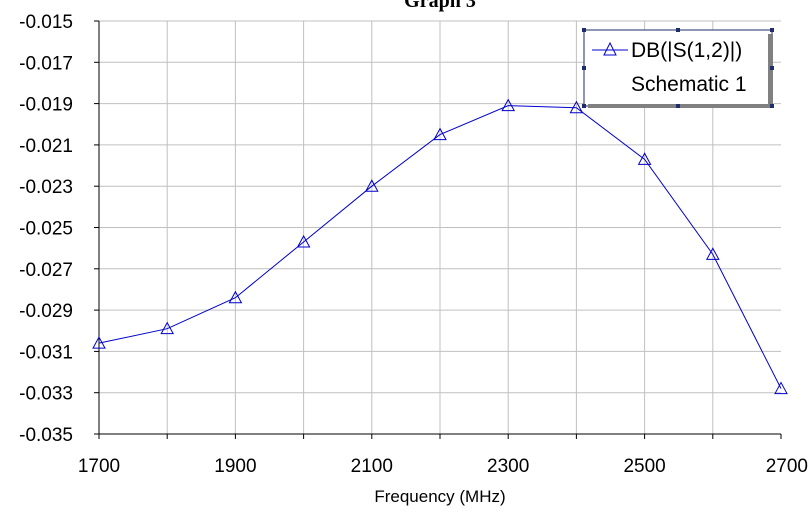 Image resolution: width=812 pixels, height=515 pixels. Describe the element at coordinates (46, 105) in the screenshot. I see `y-tick-label: -0.019` at that location.